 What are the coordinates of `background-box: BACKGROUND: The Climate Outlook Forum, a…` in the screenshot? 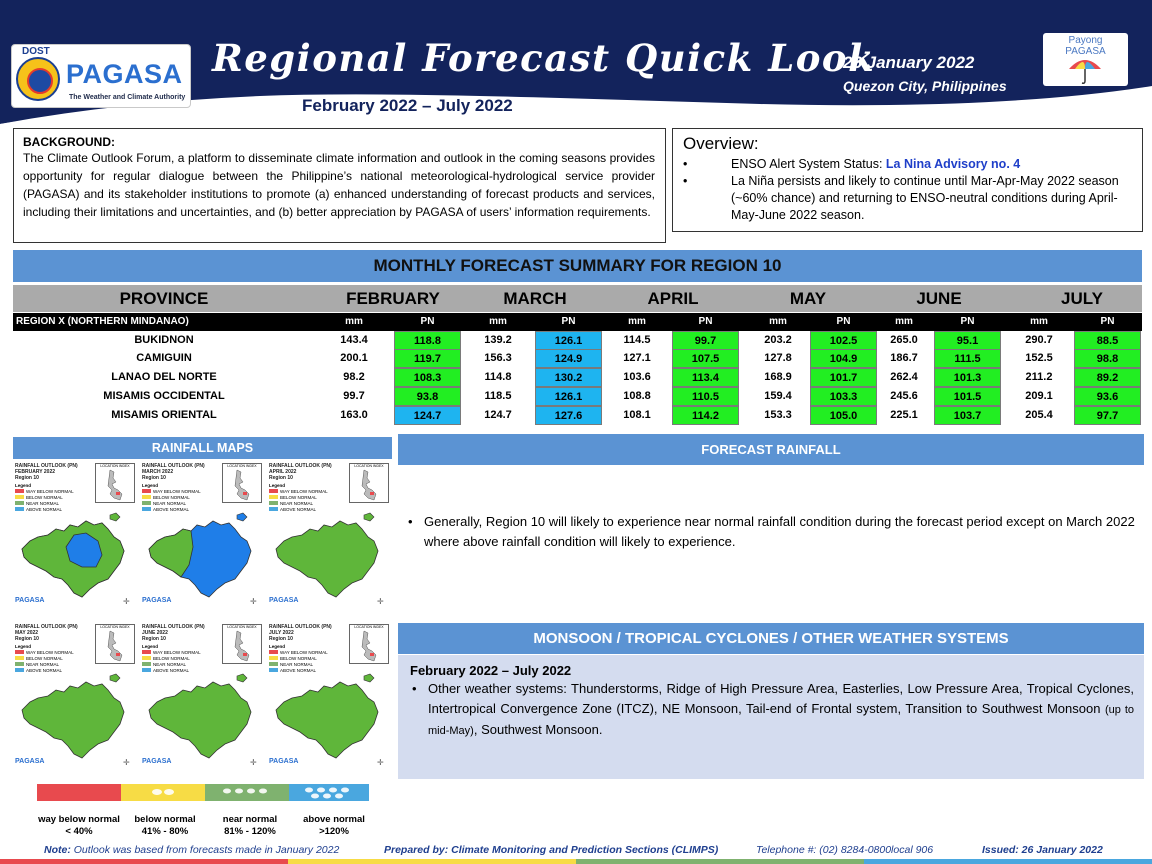 It's located at (339, 185).